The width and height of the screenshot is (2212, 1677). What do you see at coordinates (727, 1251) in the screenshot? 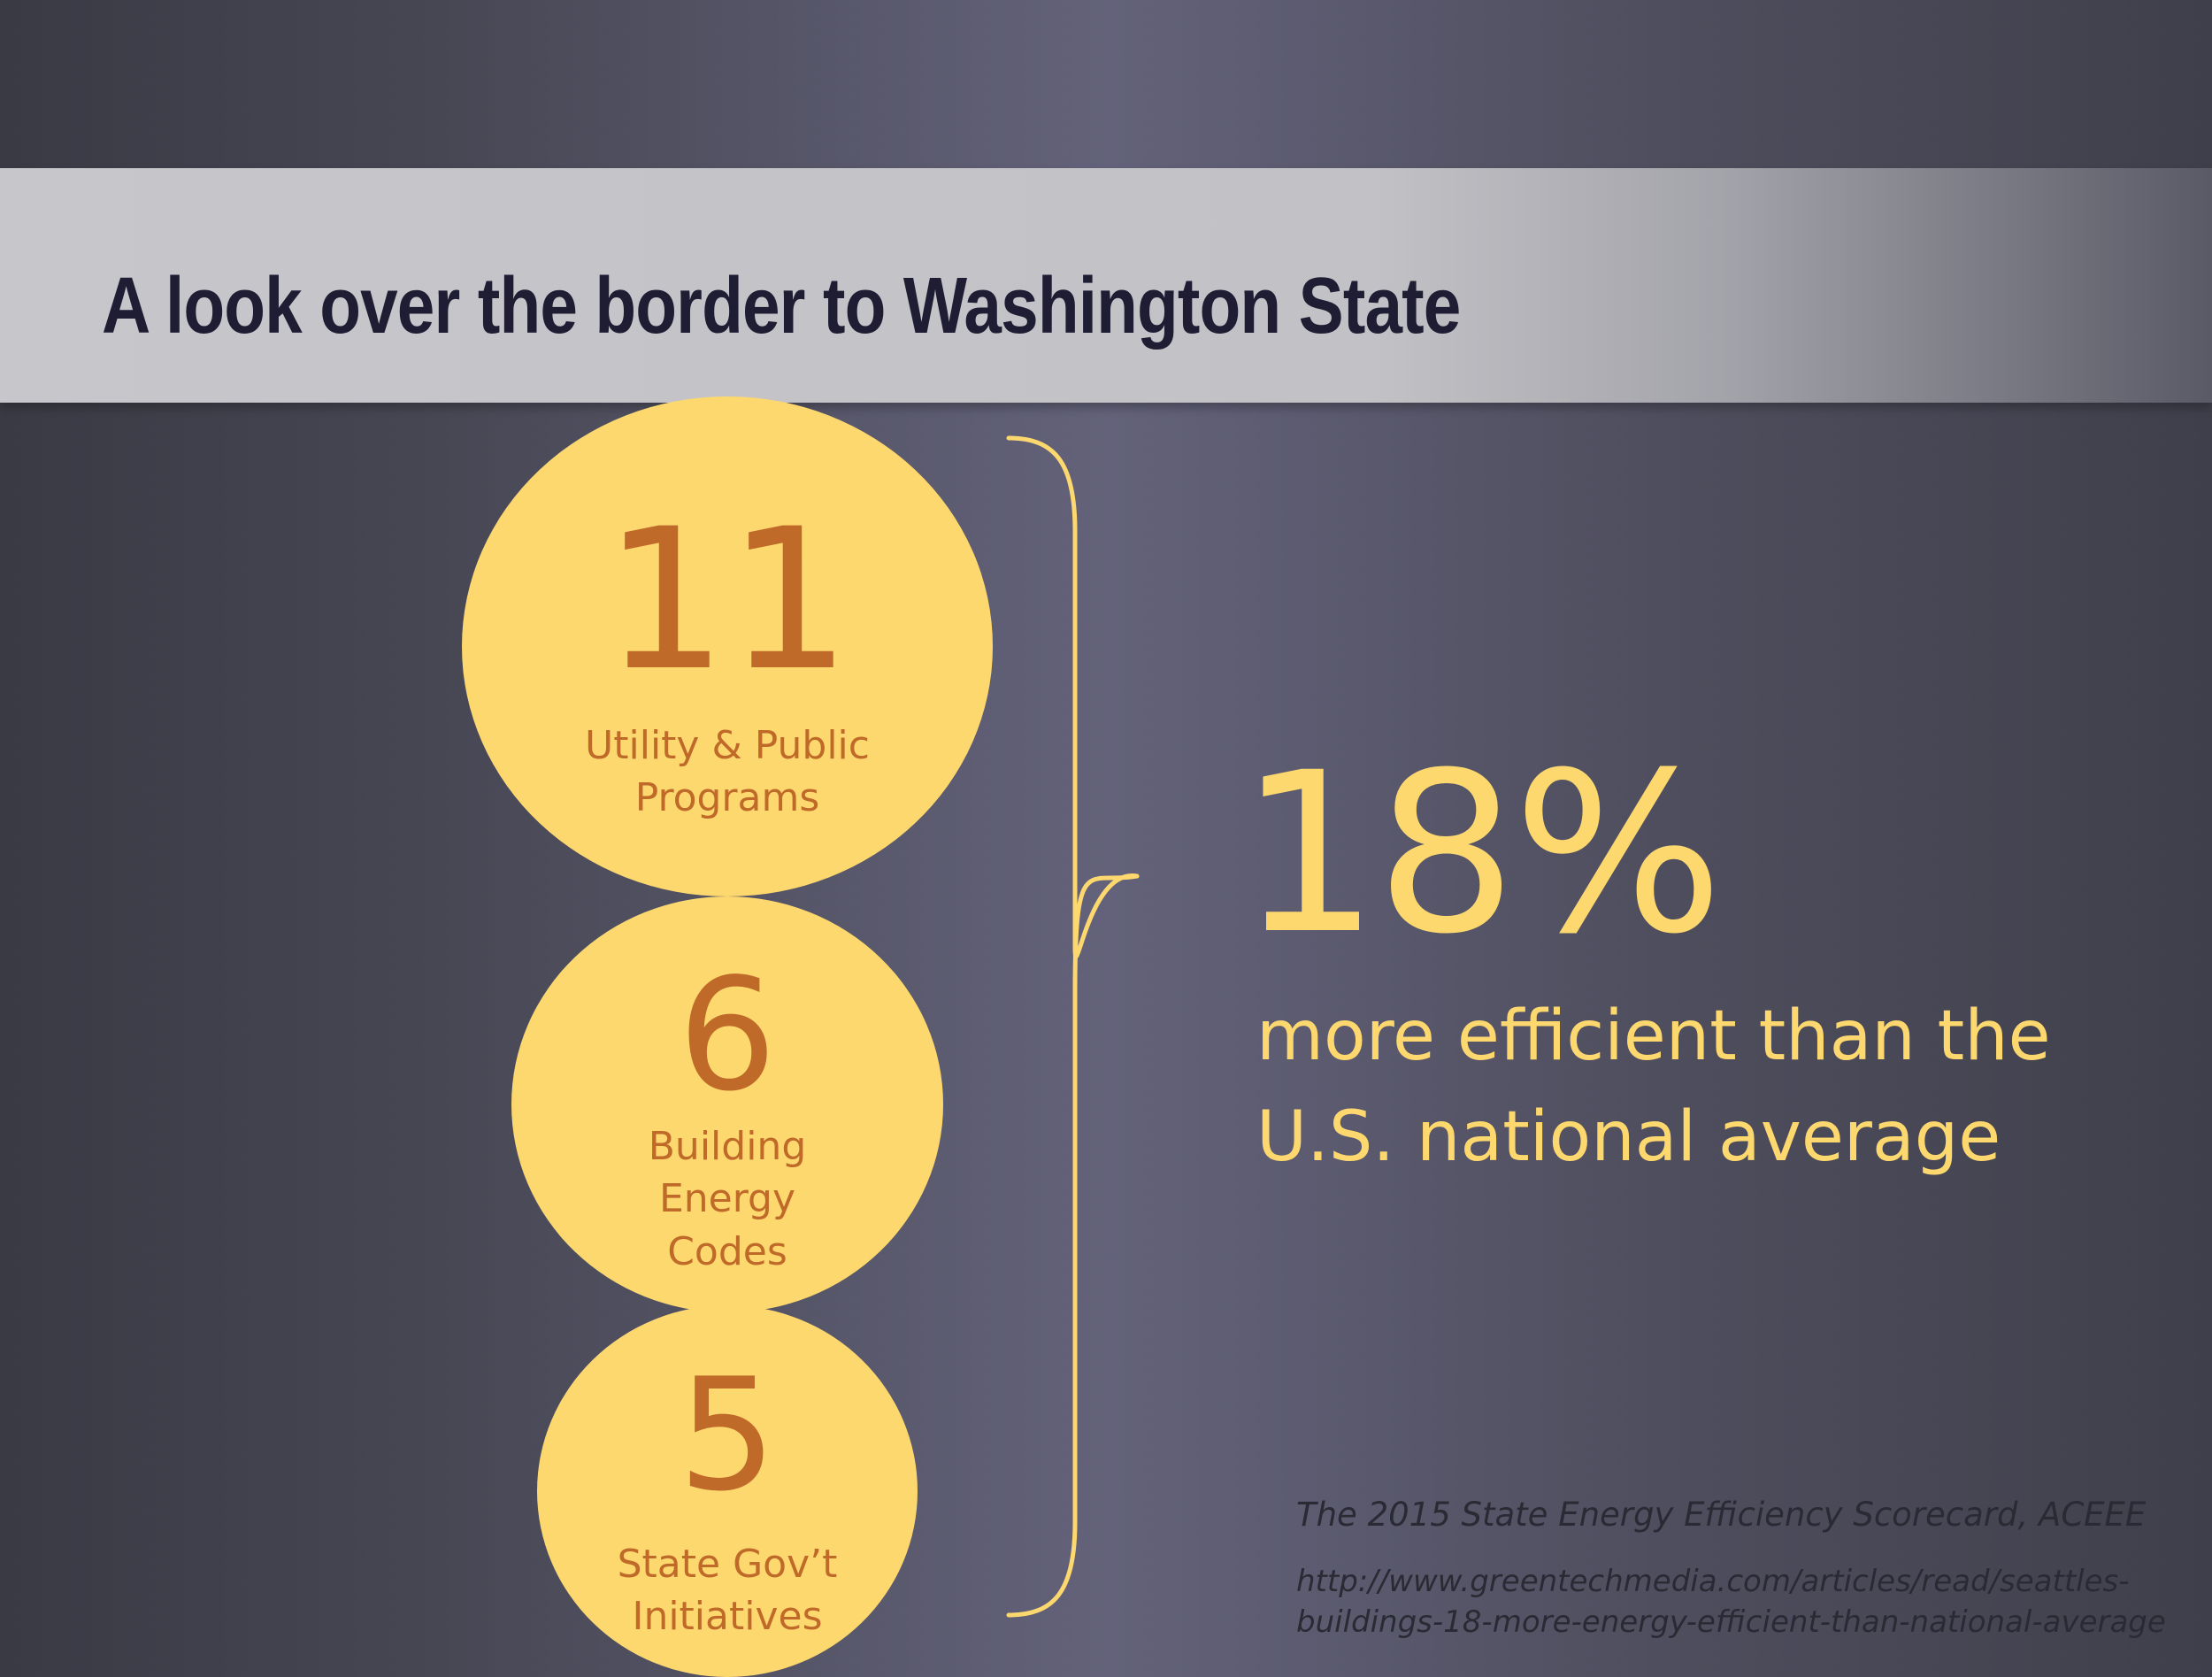
I see `stat-label-line: Codes` at bounding box center [727, 1251].